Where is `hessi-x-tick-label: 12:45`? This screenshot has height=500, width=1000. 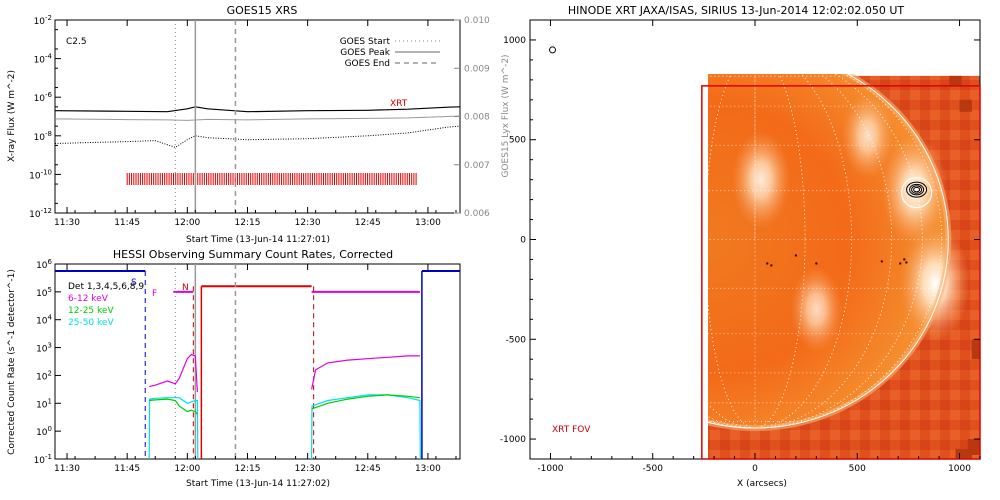 hessi-x-tick-label: 12:45 is located at coordinates (368, 469).